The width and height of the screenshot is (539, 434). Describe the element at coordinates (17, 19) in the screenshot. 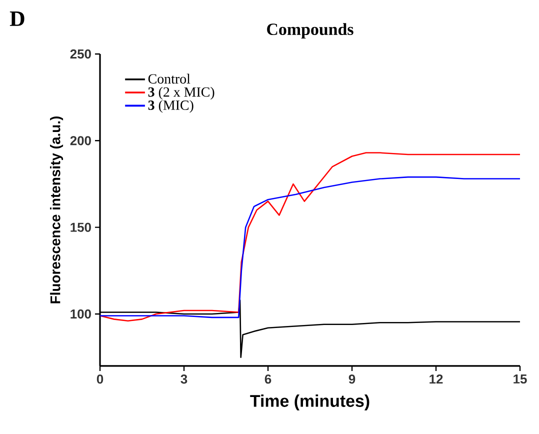

I see `text: D` at that location.